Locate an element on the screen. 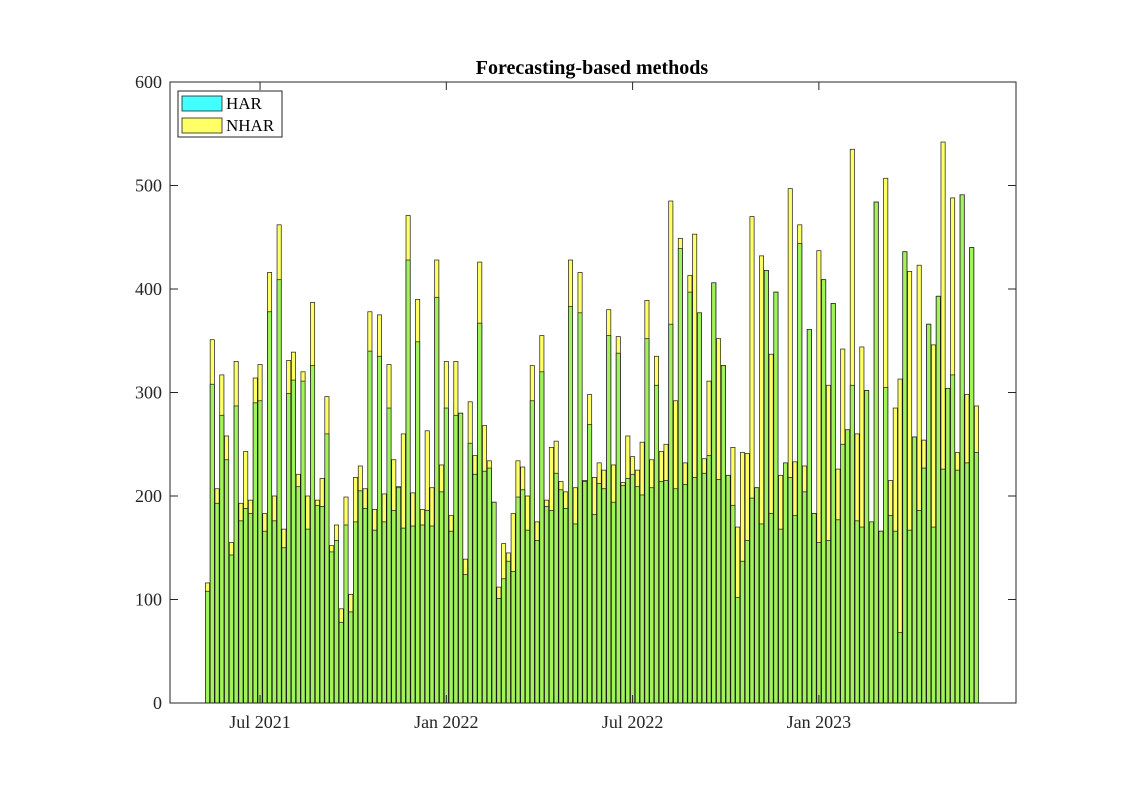  x-tick-label: Jan 2023 is located at coordinates (819, 722).